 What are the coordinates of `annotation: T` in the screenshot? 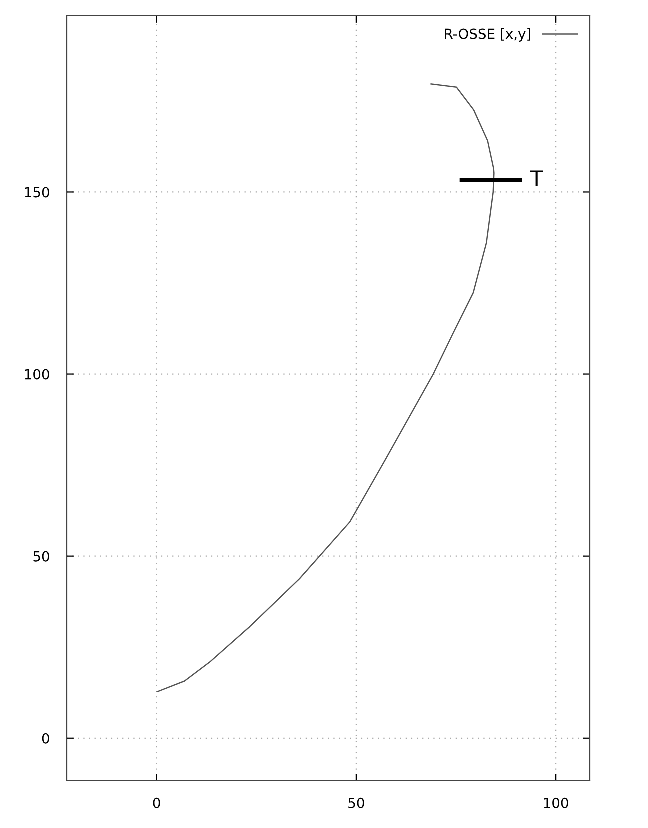 It's located at (537, 178).